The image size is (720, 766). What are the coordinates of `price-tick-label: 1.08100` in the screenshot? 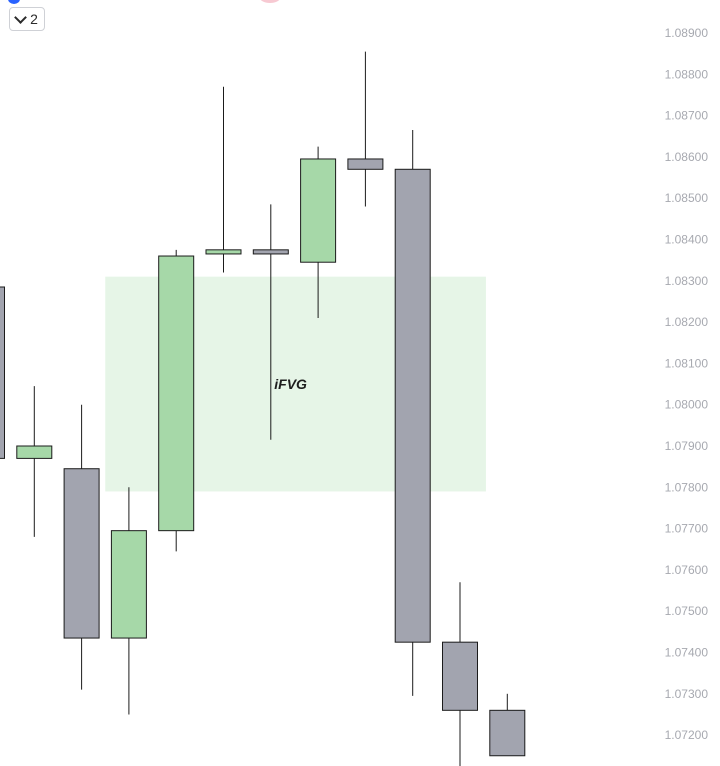 It's located at (687, 363).